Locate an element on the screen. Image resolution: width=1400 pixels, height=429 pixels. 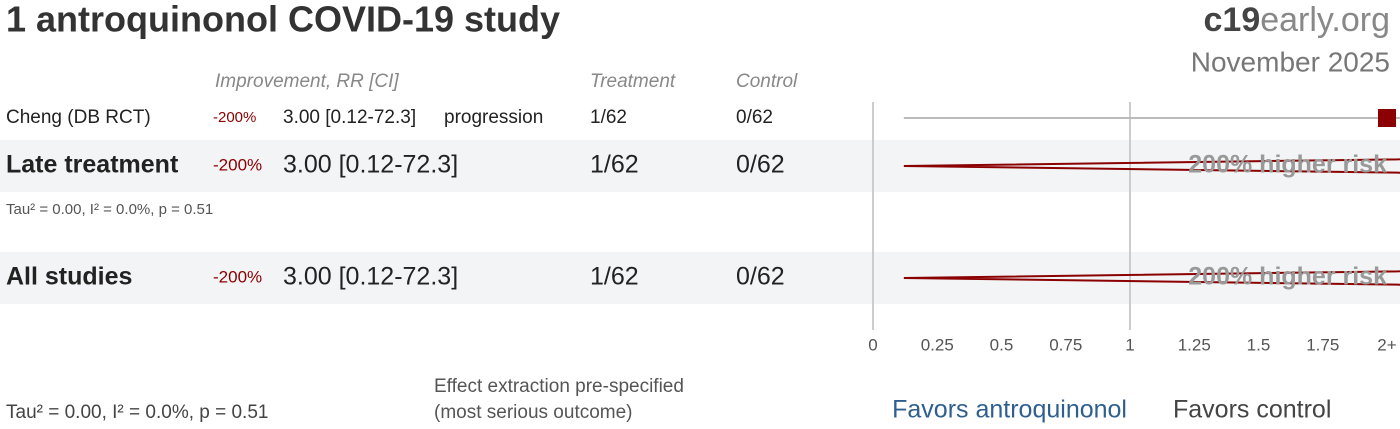
x-tick-label: 0.75 is located at coordinates (1065, 344).